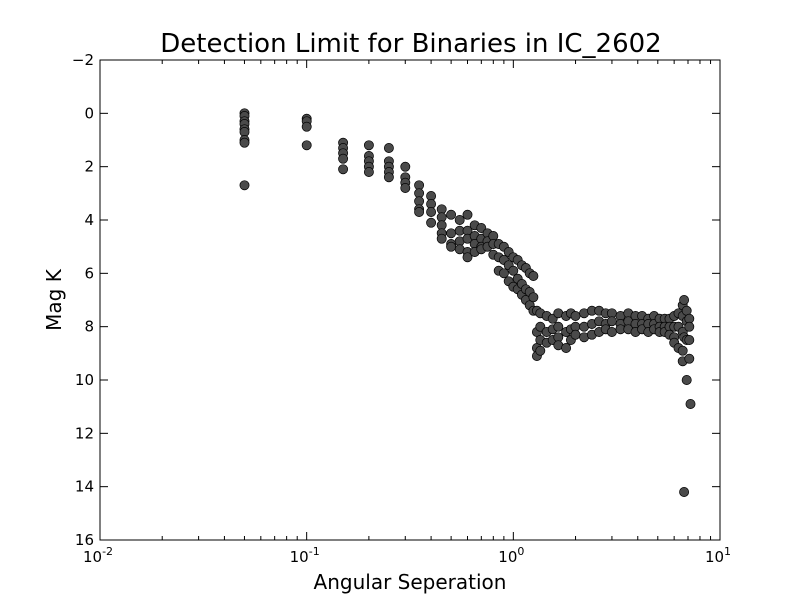 The height and width of the screenshot is (600, 800). Describe the element at coordinates (89, 113) in the screenshot. I see `y-tick-label: 0` at that location.